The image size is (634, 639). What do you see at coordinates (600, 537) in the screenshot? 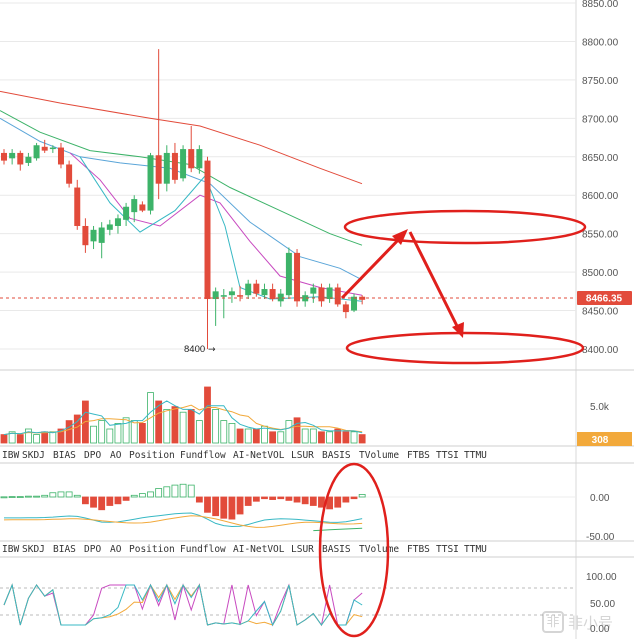
I see `histogram-tick-1: -50.00` at bounding box center [600, 537].